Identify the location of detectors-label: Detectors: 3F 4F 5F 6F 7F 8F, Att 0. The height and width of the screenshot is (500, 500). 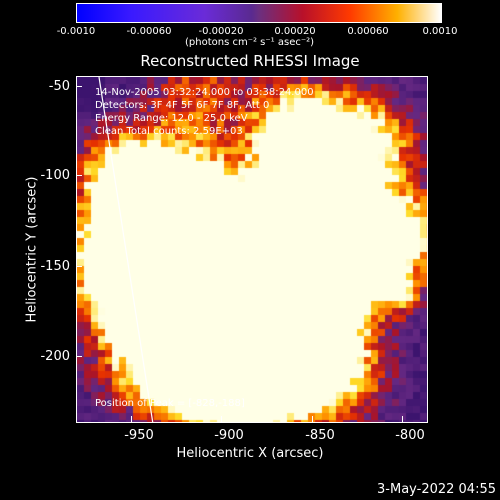
(182, 105).